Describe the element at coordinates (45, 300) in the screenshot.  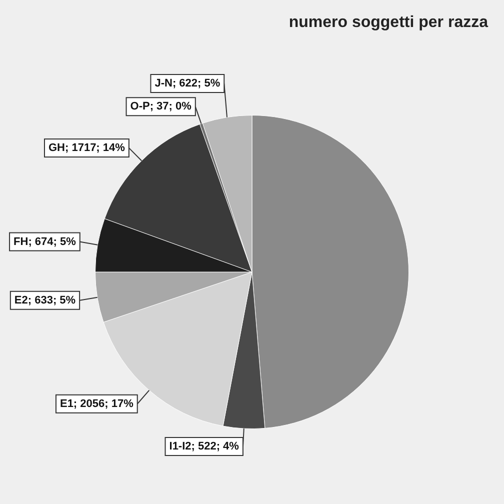
I see `slice-label: E2; 633; 5%` at that location.